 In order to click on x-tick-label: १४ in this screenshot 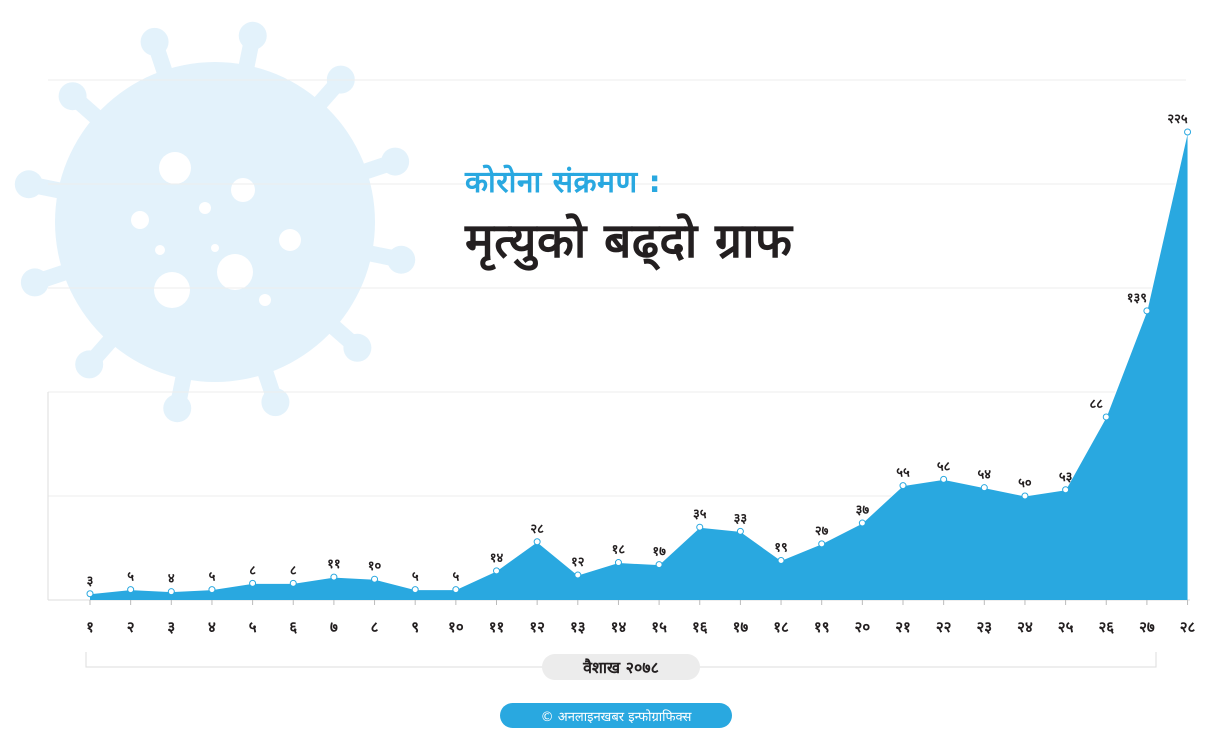, I will do `click(619, 627)`.